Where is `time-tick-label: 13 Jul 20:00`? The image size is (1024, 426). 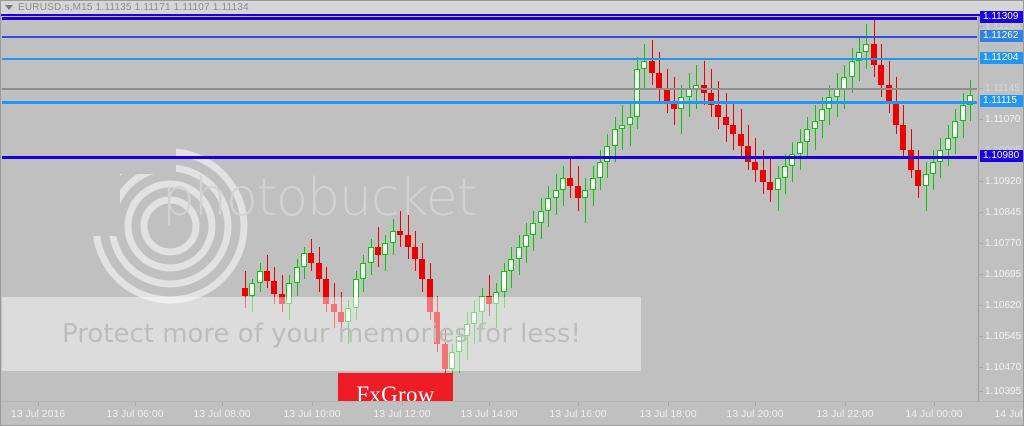 time-tick-label: 13 Jul 20:00 is located at coordinates (755, 414).